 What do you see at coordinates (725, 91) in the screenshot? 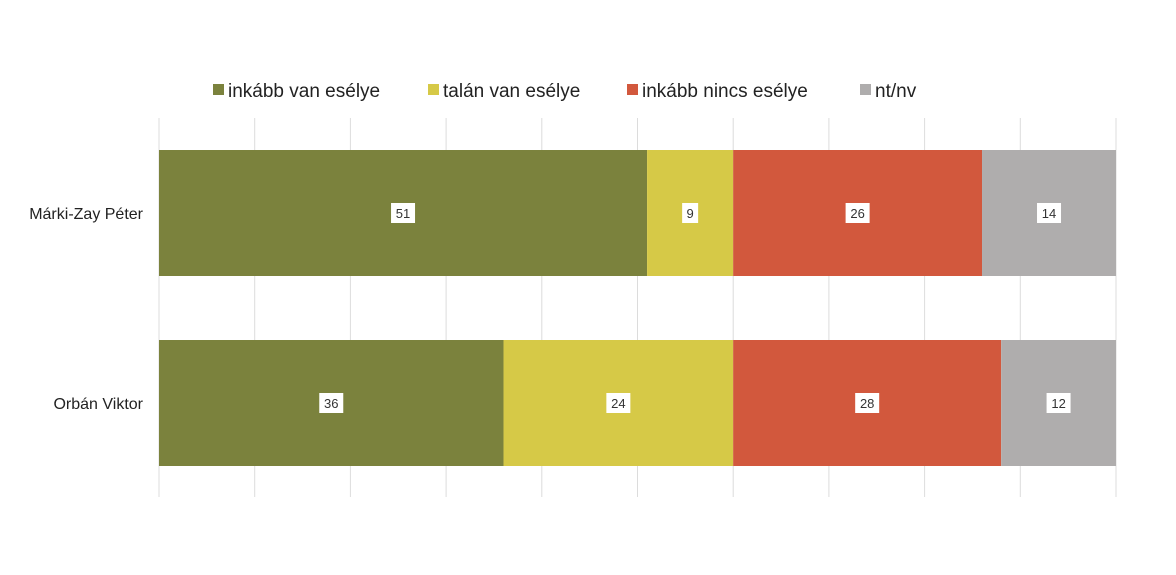
I see `legend-label: inkább nincs esélye` at bounding box center [725, 91].